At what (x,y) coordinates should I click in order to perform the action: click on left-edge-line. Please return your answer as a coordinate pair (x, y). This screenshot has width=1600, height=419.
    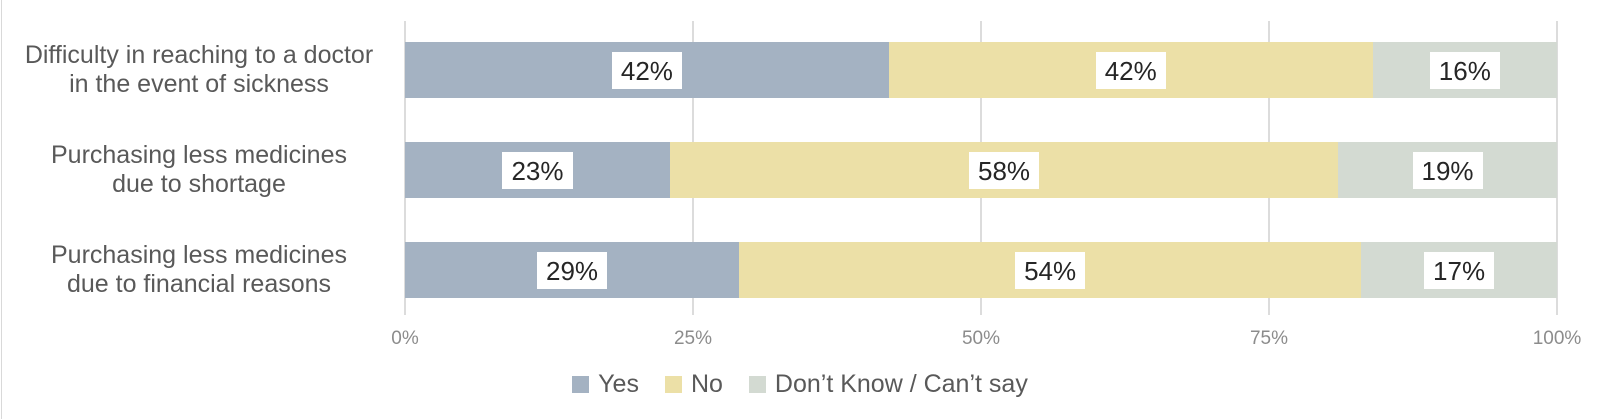
    Looking at the image, I should click on (1, 209).